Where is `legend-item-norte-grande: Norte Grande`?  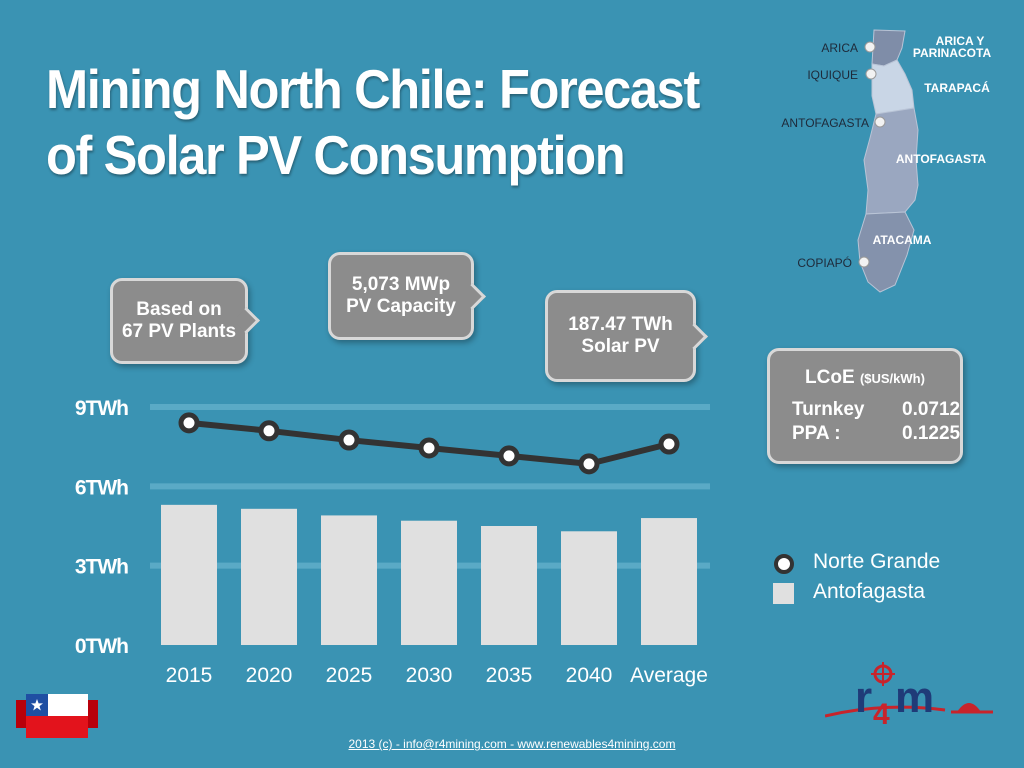 legend-item-norte-grande: Norte Grande is located at coordinates (883, 563).